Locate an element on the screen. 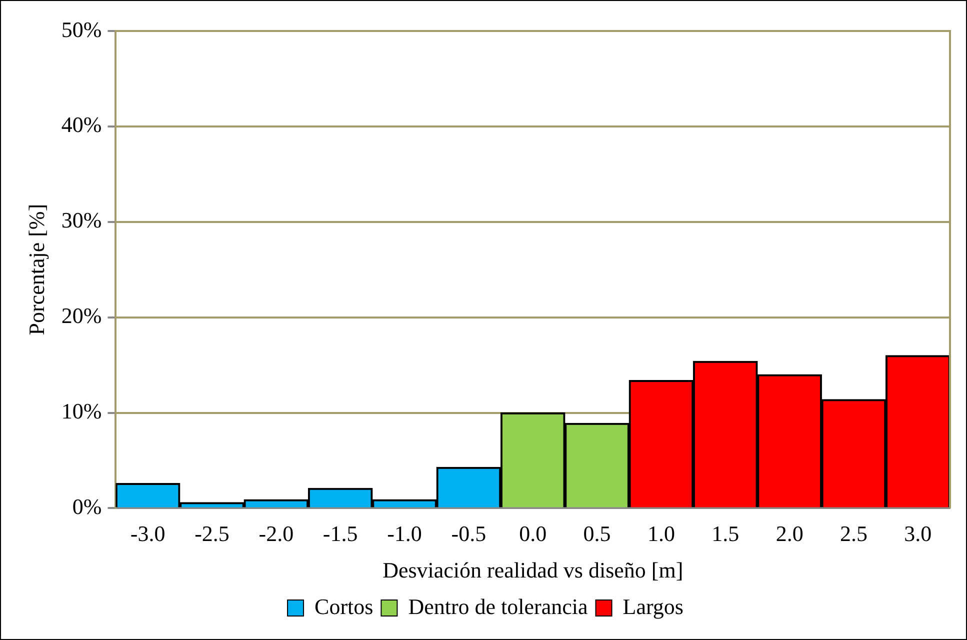 The height and width of the screenshot is (640, 967). x-tick-label: 3.0 is located at coordinates (918, 533).